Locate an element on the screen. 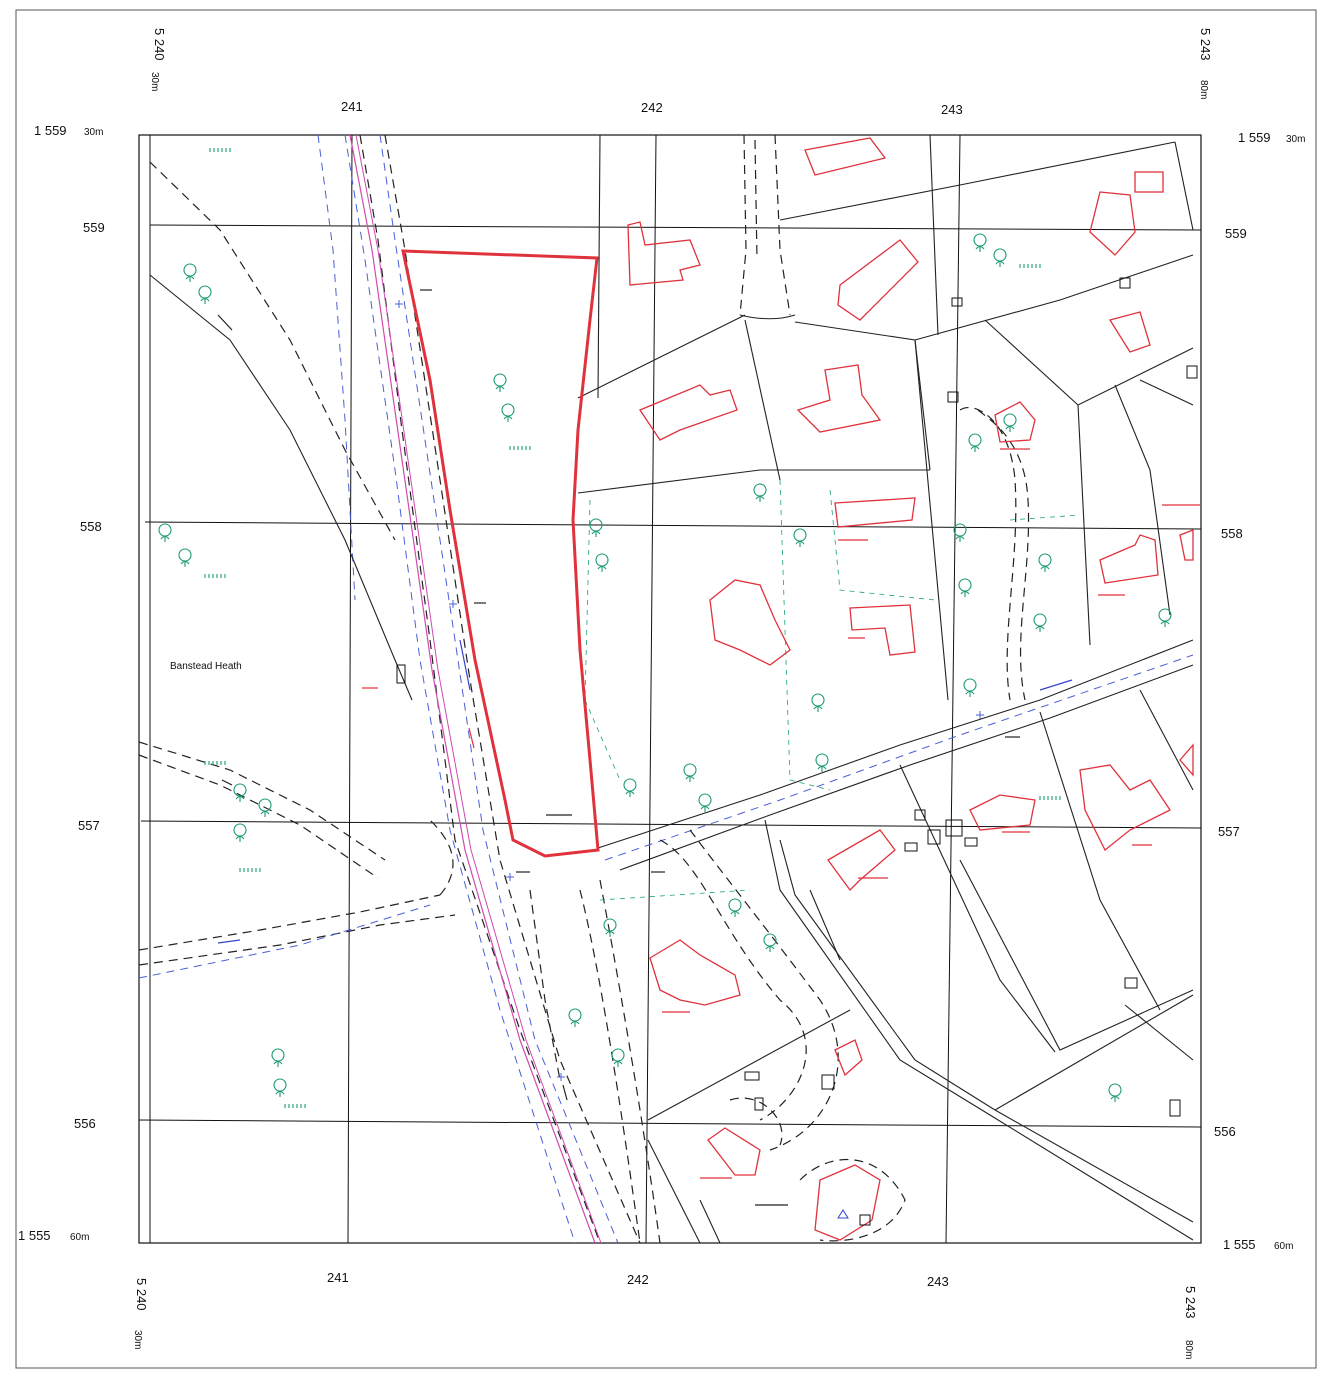  northing-tick-left-556: 556 is located at coordinates (85, 1123).